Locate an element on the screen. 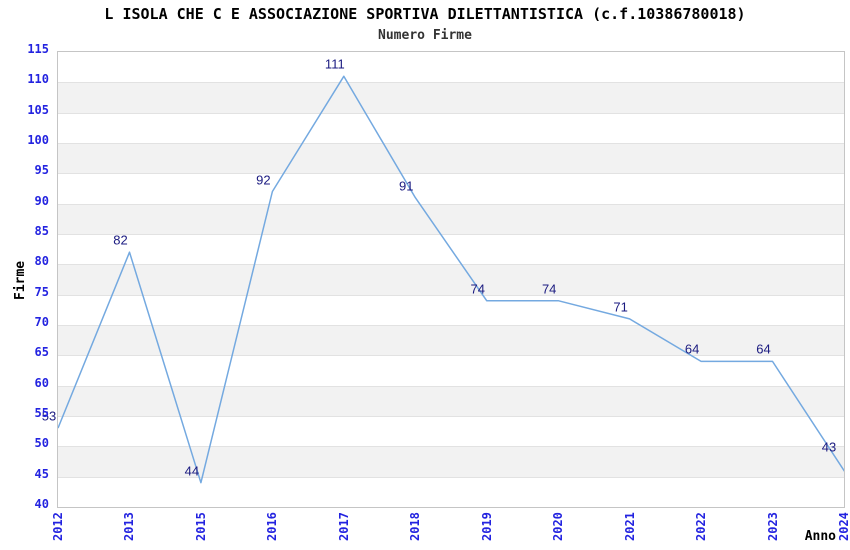  x-tick-label: 2018 is located at coordinates (415, 526).